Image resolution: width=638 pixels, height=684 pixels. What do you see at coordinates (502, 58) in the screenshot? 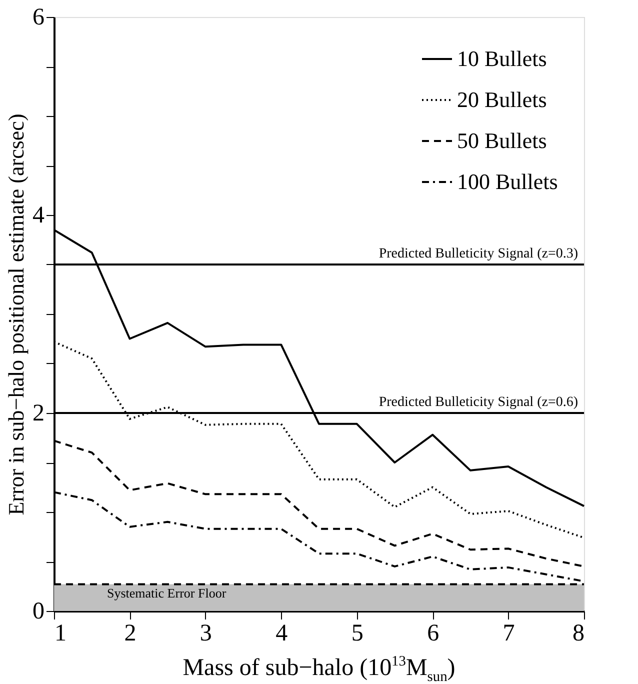
I see `legend-label: 10 Bullets` at bounding box center [502, 58].